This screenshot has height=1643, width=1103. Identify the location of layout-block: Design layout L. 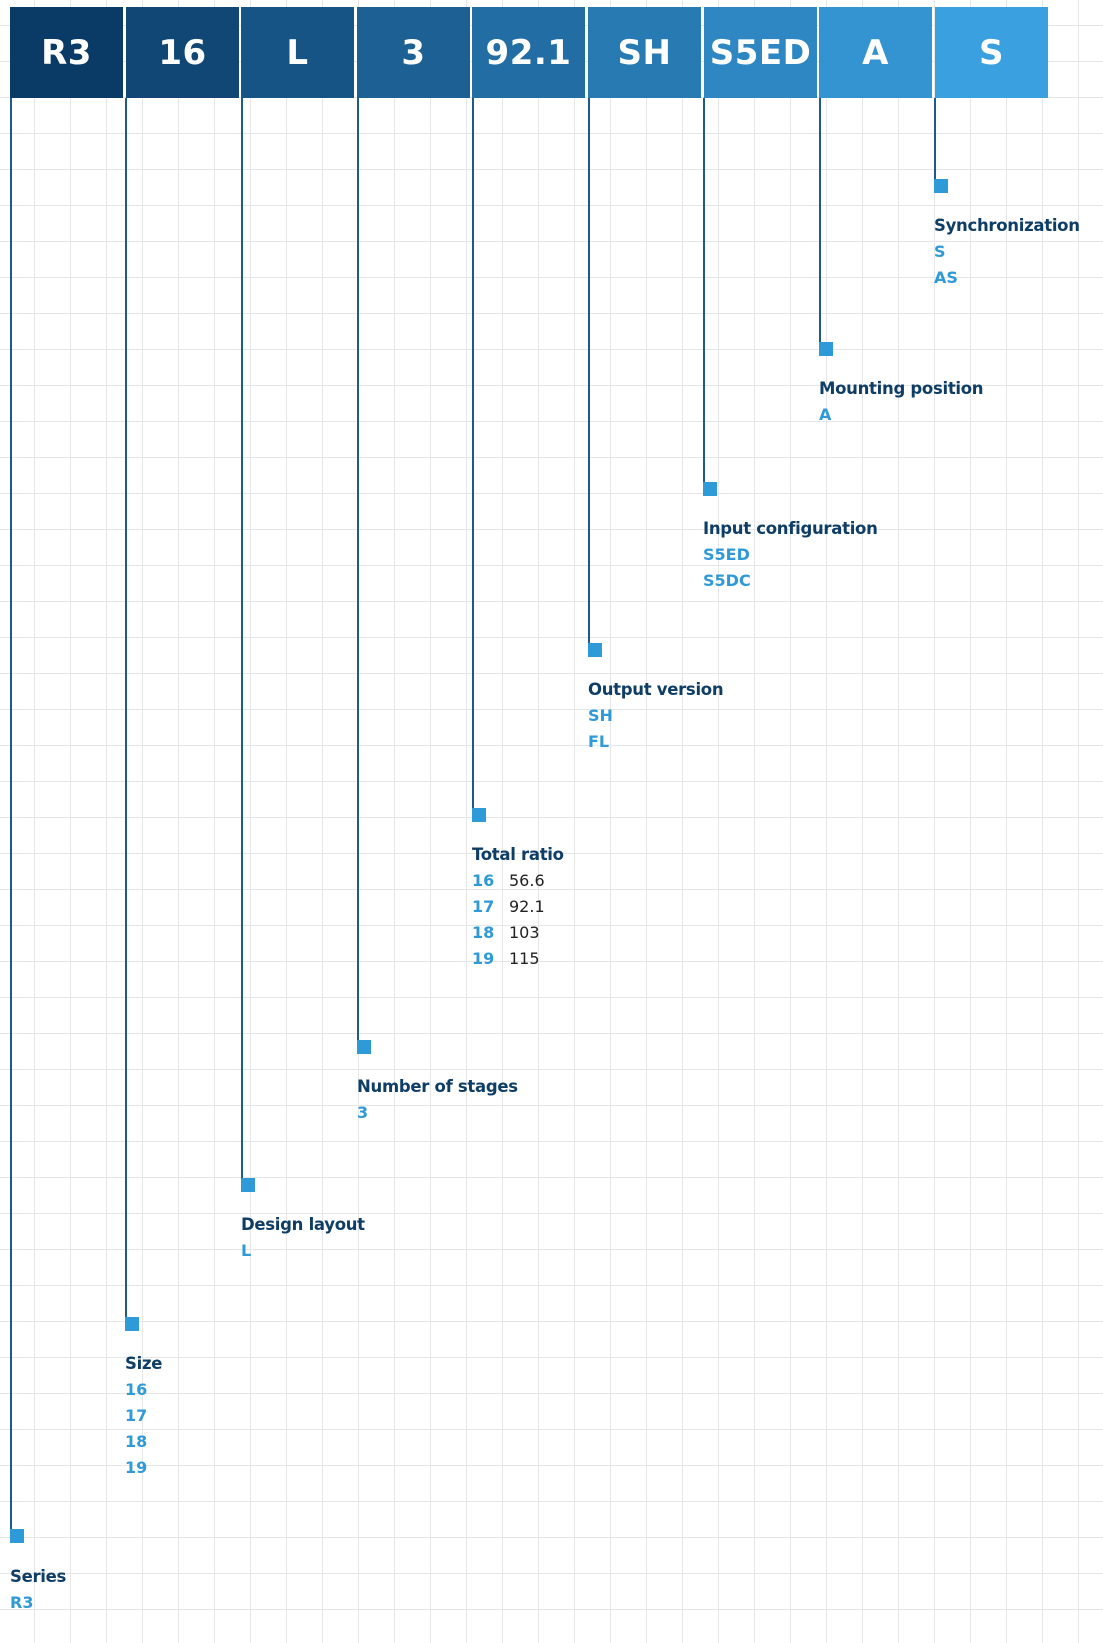
(303, 1238).